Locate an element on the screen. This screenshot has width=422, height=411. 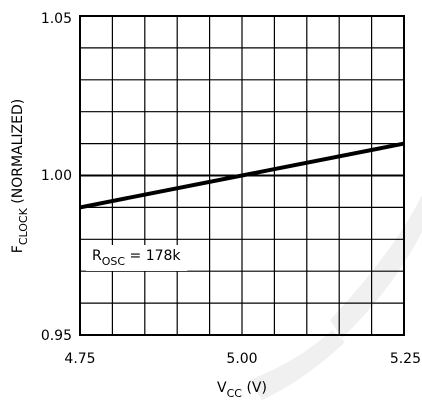
x-axis-label-sub: CC is located at coordinates (235, 393).